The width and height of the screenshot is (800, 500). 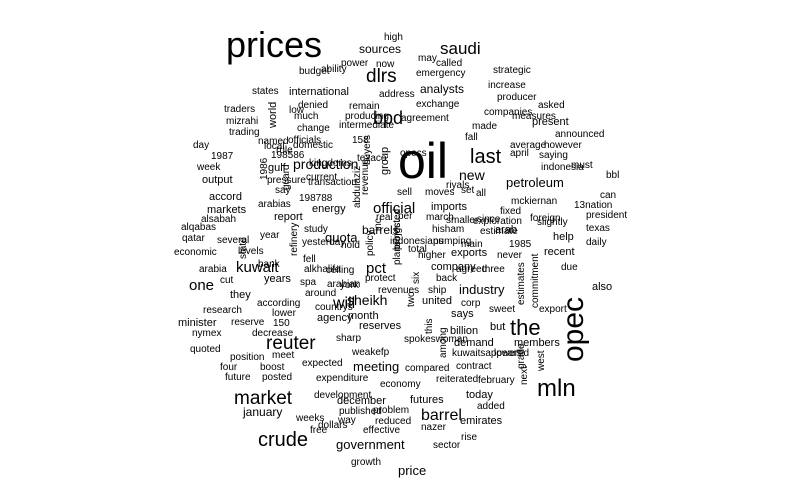 I want to click on word-west: west, so click(x=541, y=361).